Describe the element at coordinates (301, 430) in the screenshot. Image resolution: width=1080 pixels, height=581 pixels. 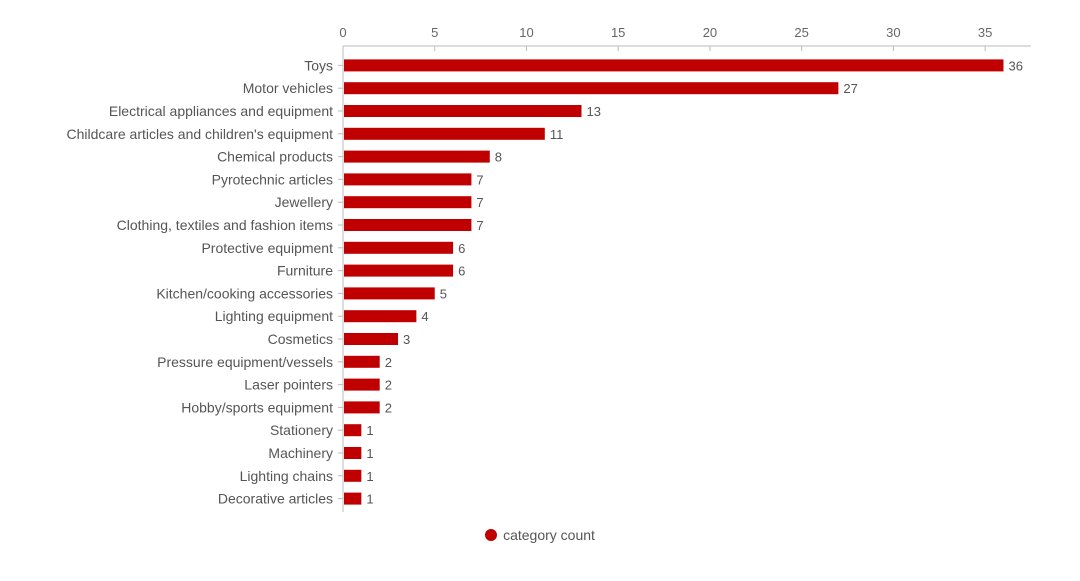
I see `category-label: Stationery` at that location.